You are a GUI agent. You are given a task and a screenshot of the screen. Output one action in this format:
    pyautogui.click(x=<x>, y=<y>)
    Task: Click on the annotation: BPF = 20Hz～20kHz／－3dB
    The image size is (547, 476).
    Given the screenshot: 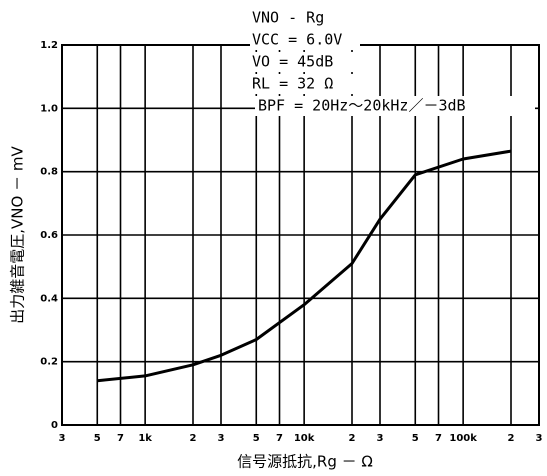 What is the action you would take?
    pyautogui.click(x=362, y=106)
    